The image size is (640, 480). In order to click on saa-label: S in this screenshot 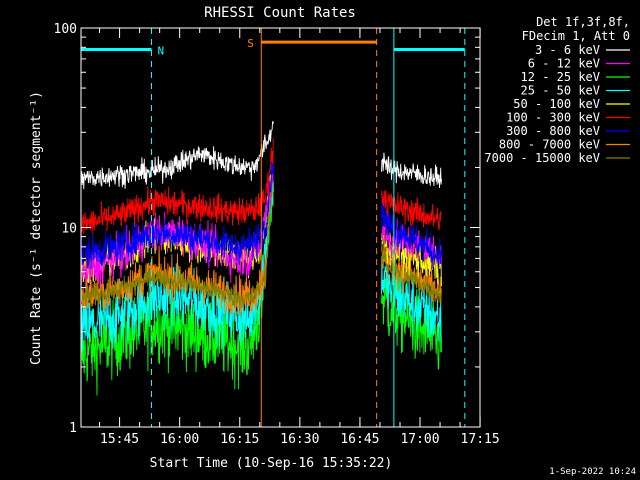, I will do `click(250, 43)`.